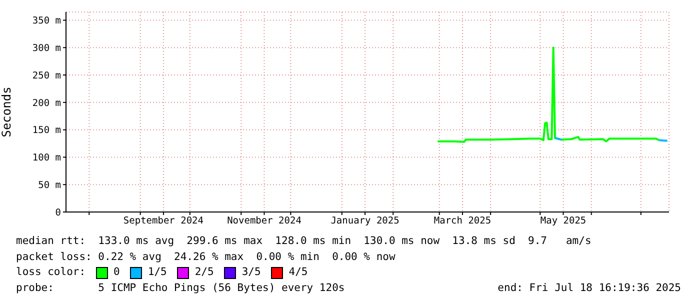 The image size is (697, 297). I want to click on x-tick-label: March 2025, so click(463, 221).